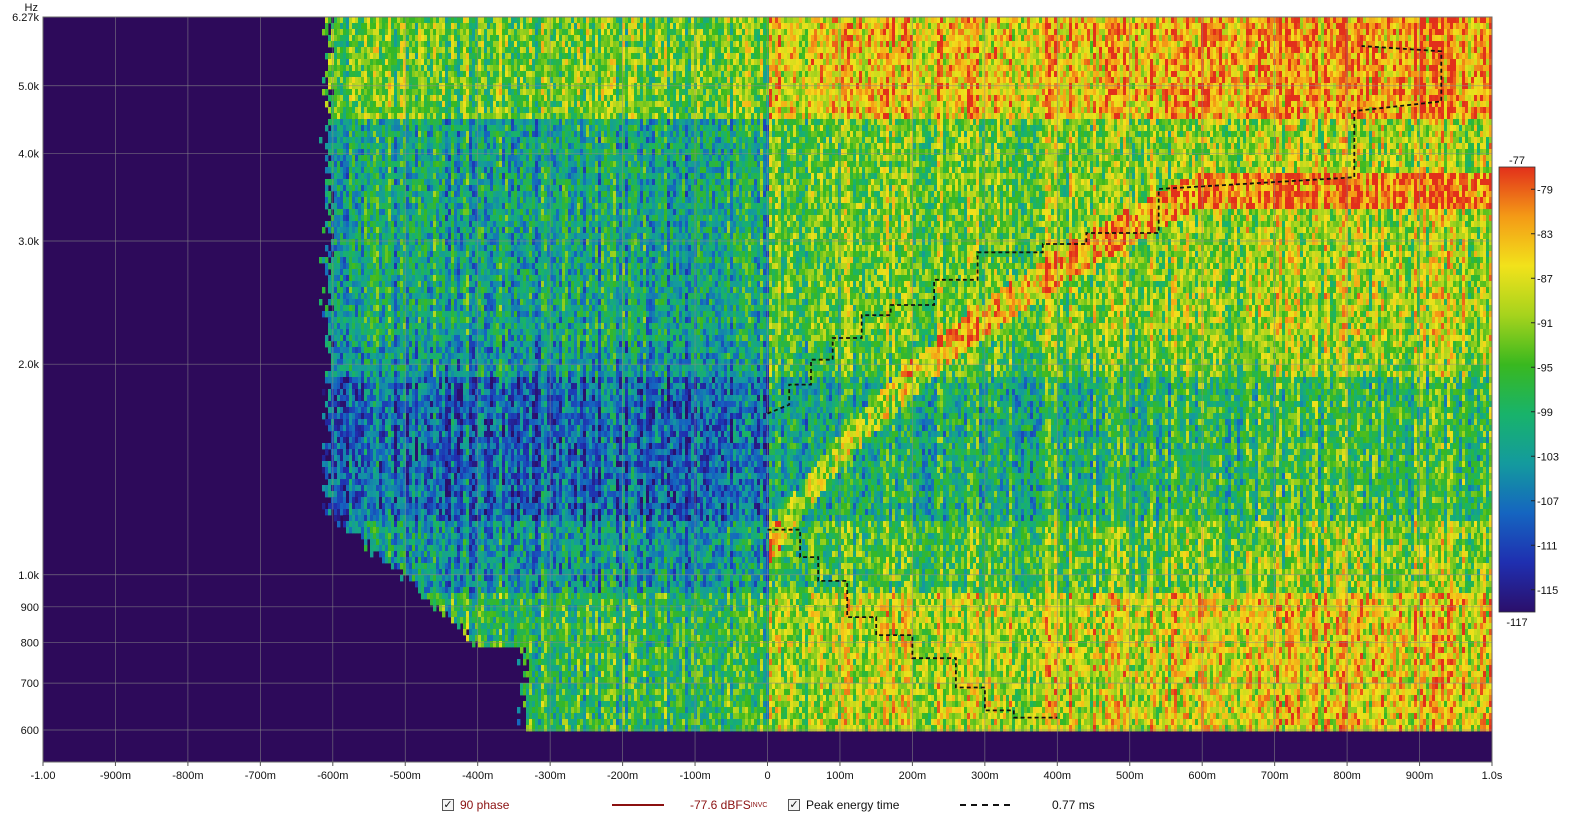 This screenshot has height=826, width=1592. Describe the element at coordinates (1545, 235) in the screenshot. I see `colorbar-tick-label: -83` at that location.